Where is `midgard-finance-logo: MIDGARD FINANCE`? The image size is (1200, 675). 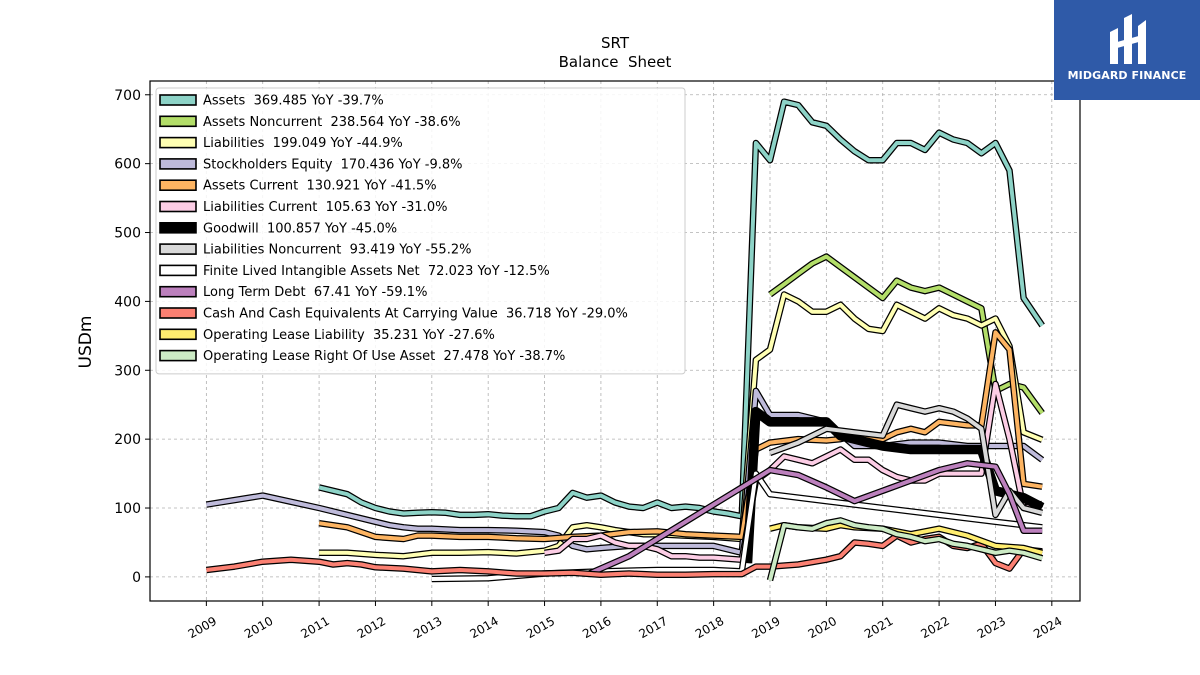
midgard-finance-logo: MIDGARD FINANCE is located at coordinates (1127, 50).